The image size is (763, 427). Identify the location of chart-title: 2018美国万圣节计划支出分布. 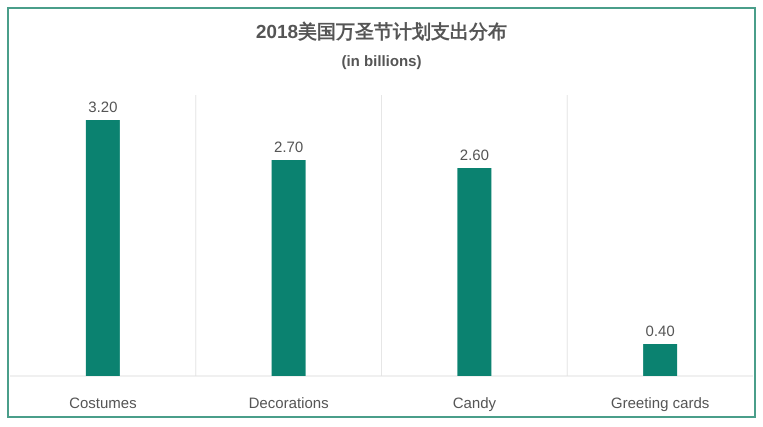
(382, 32).